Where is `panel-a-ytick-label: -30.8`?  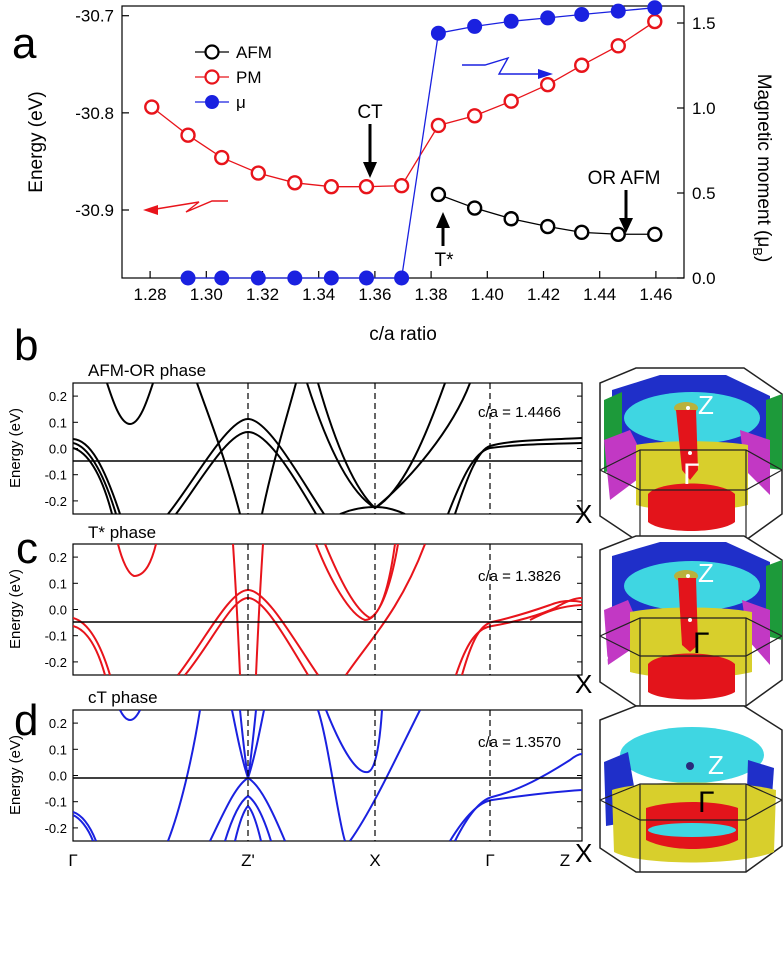
panel-a-ytick-label: -30.8 is located at coordinates (94, 113).